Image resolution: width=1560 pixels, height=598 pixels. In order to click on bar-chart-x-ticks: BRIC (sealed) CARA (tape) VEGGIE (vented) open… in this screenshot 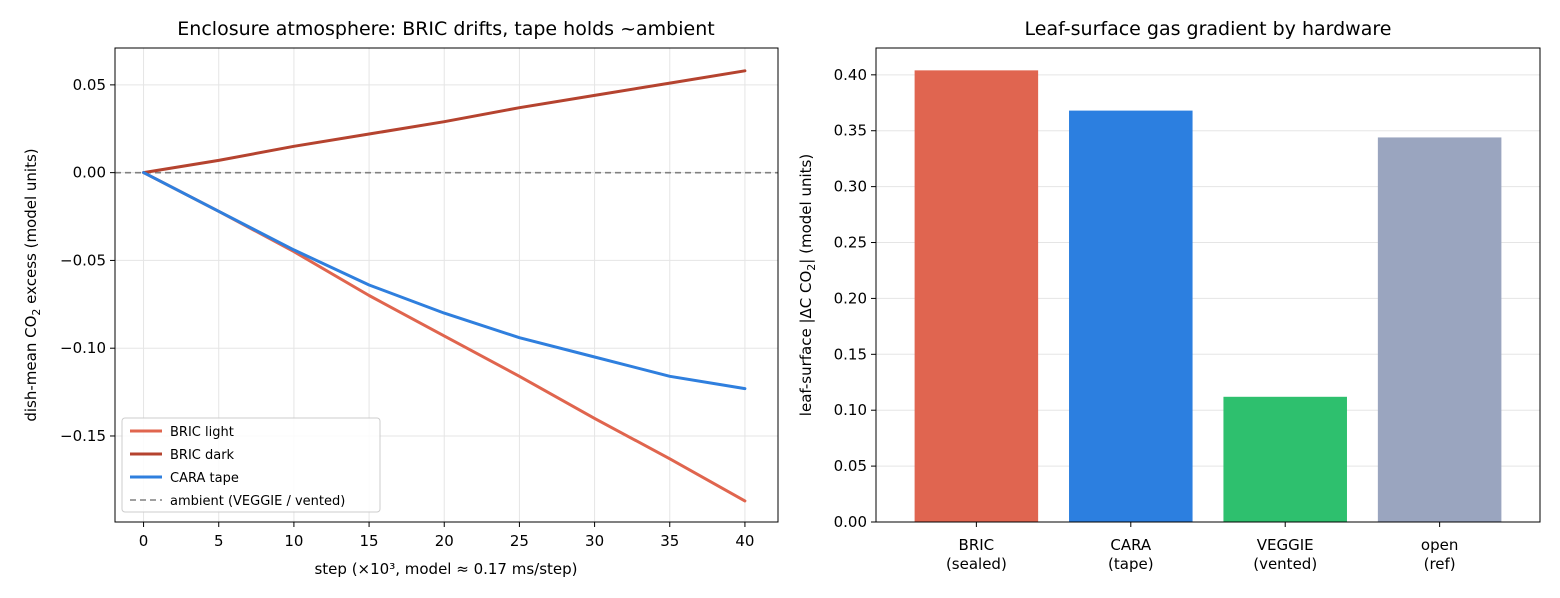, I will do `click(1202, 547)`.